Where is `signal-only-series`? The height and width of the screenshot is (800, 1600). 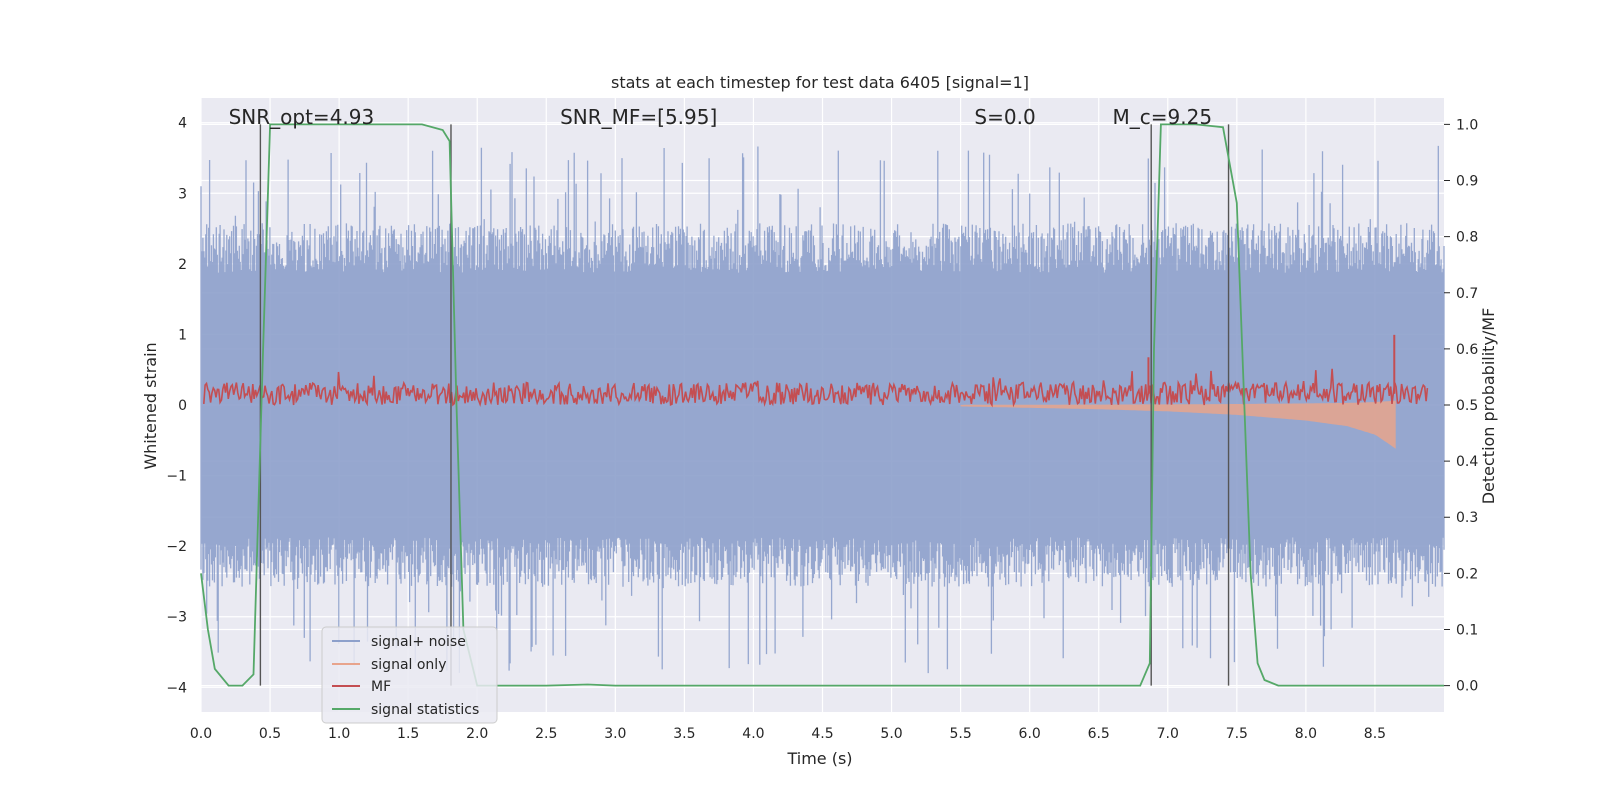
signal-only-series is located at coordinates (1178, 424).